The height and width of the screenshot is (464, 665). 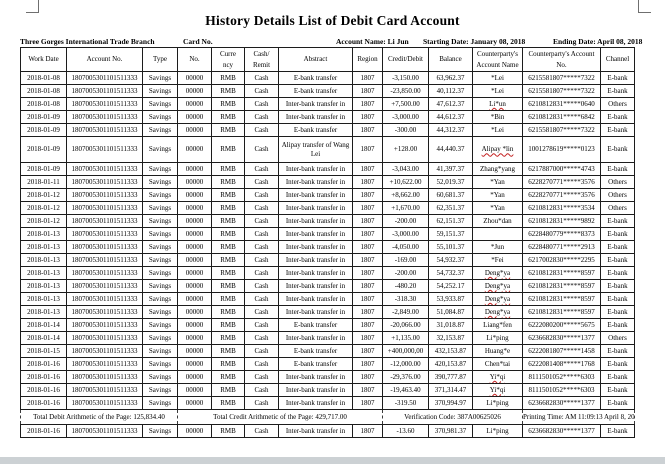 What do you see at coordinates (405, 208) in the screenshot?
I see `cell: +1,670.00` at bounding box center [405, 208].